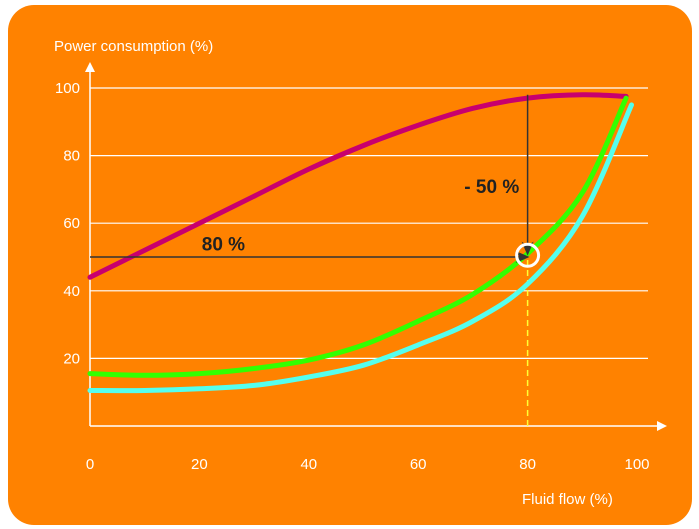  What do you see at coordinates (636, 464) in the screenshot?
I see `x-tick-label-5: 100` at bounding box center [636, 464].